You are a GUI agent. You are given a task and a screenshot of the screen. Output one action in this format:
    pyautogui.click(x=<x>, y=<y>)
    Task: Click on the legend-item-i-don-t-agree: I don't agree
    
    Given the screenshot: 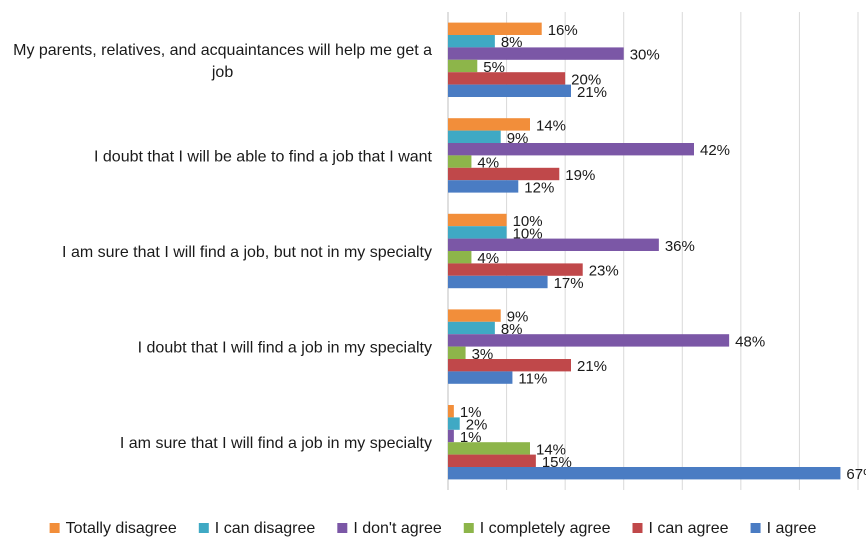 What is the action you would take?
    pyautogui.click(x=389, y=528)
    